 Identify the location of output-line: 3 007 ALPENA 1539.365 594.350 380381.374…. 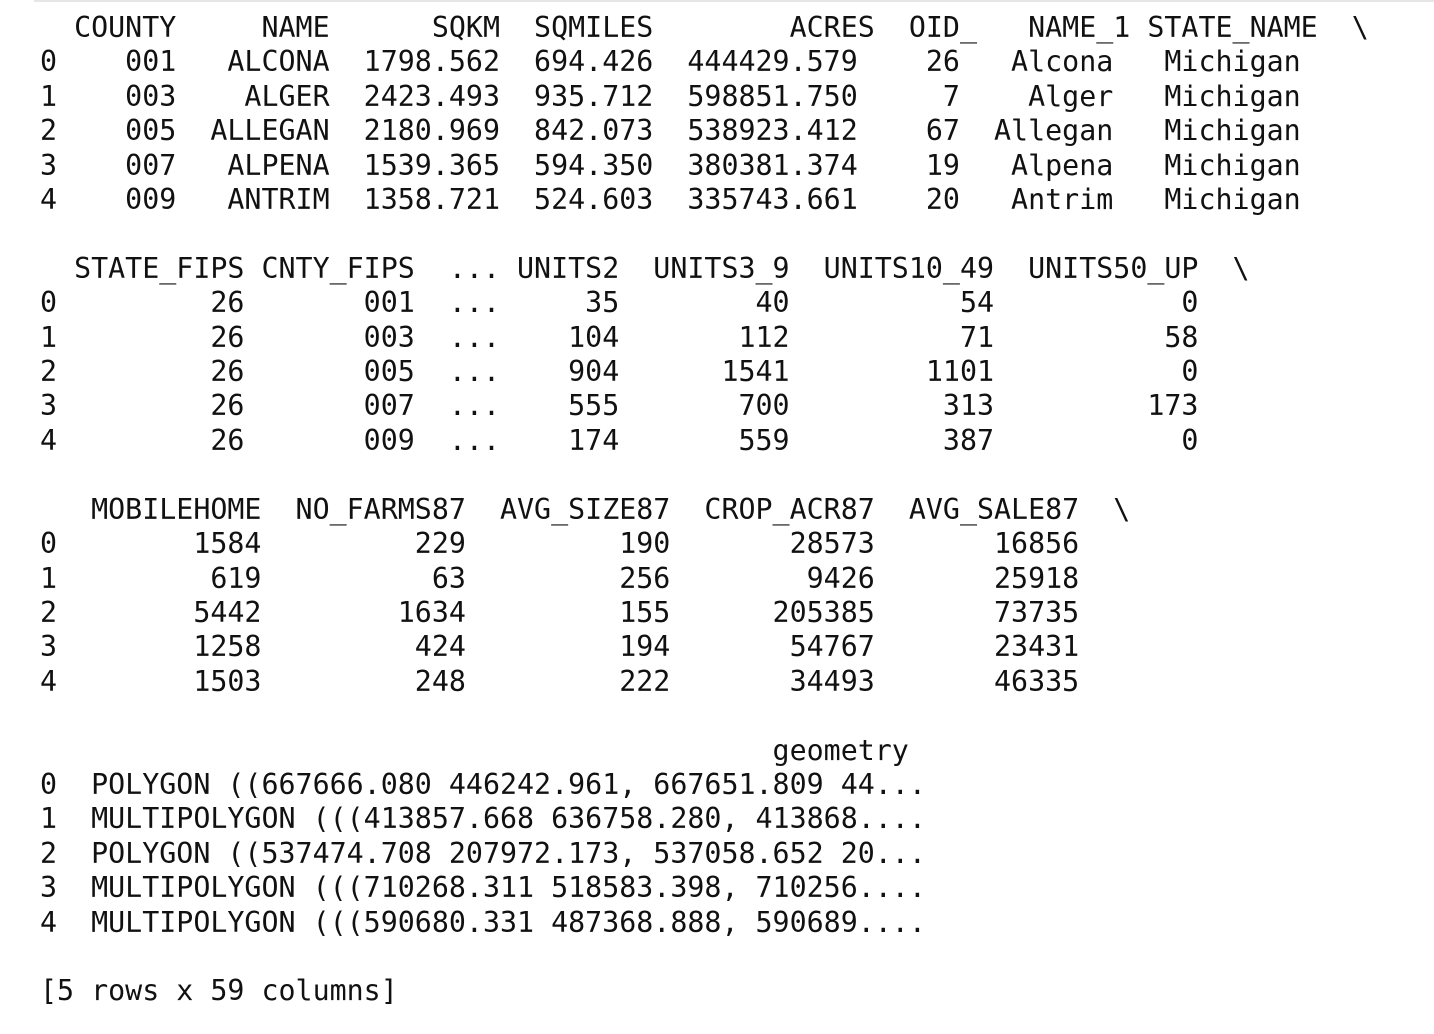
(696, 165).